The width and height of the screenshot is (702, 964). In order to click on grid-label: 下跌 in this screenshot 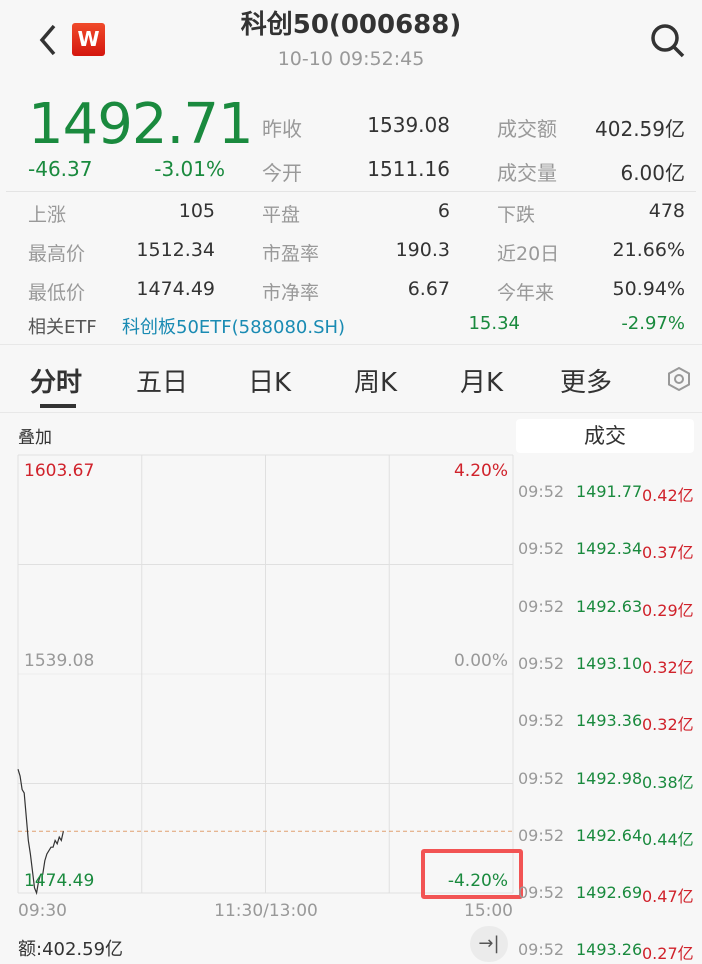, I will do `click(516, 215)`.